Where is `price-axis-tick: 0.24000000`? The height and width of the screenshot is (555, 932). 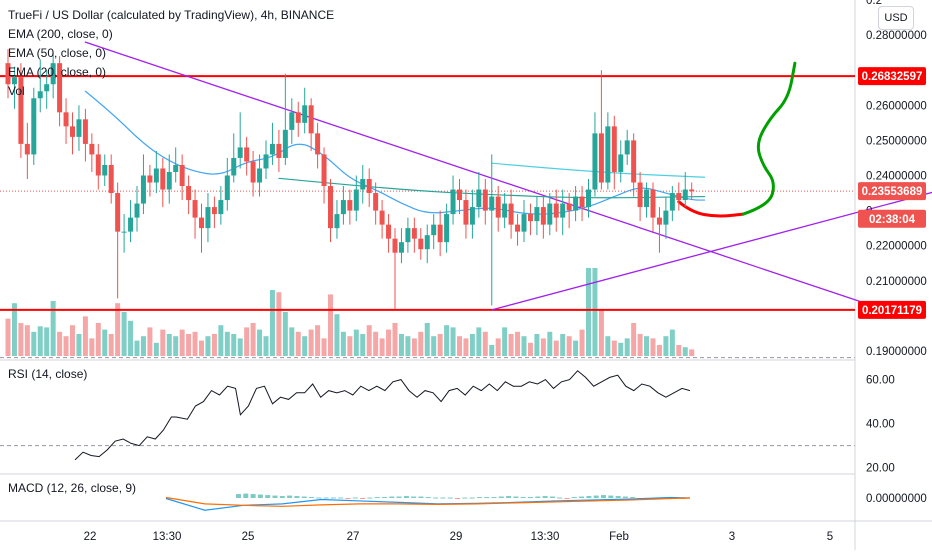 price-axis-tick: 0.24000000 is located at coordinates (896, 176).